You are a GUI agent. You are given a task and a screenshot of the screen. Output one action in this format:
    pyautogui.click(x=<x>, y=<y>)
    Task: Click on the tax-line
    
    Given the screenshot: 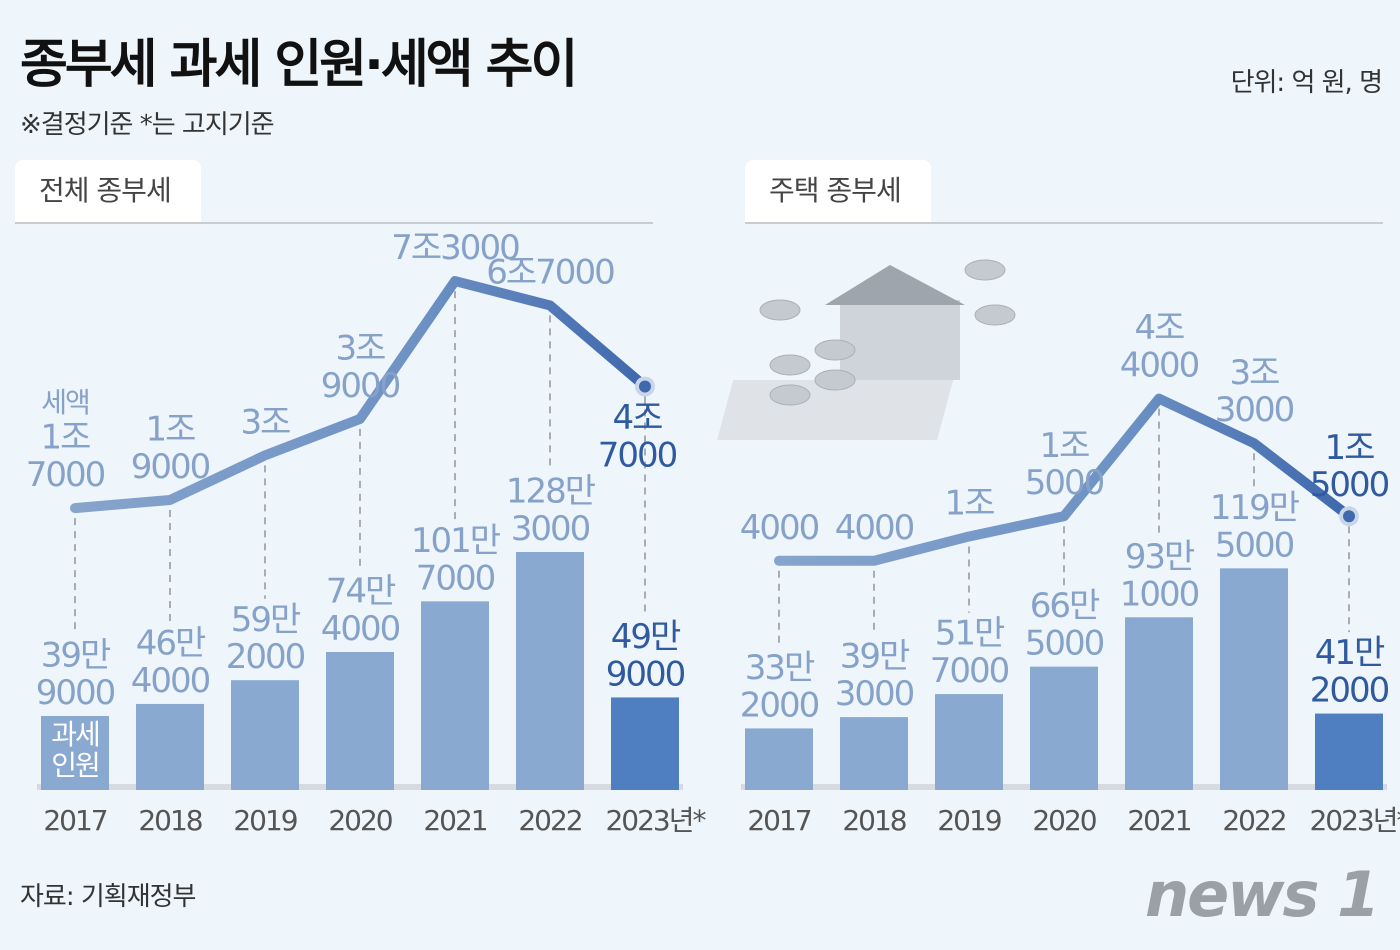 What is the action you would take?
    pyautogui.click(x=1064, y=479)
    